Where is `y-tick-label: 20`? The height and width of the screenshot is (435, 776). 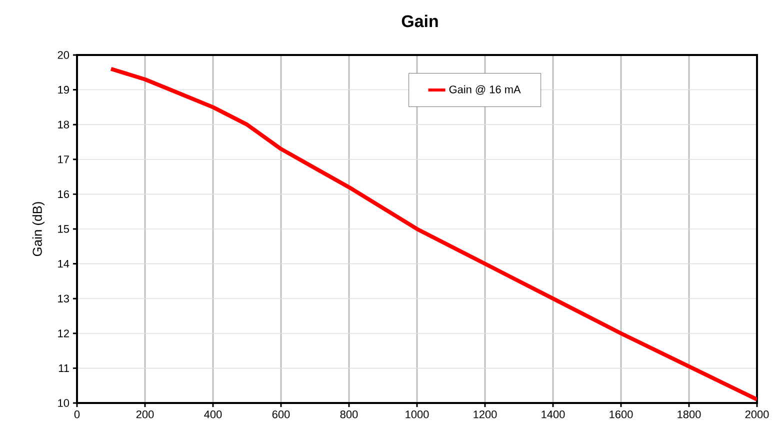
y-tick-label: 20 is located at coordinates (64, 55).